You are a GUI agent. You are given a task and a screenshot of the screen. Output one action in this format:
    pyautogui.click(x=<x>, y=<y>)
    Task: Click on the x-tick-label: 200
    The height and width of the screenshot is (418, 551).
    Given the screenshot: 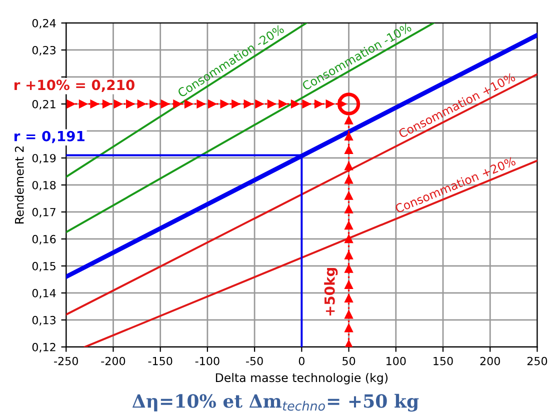 What is the action you would take?
    pyautogui.click(x=490, y=361)
    